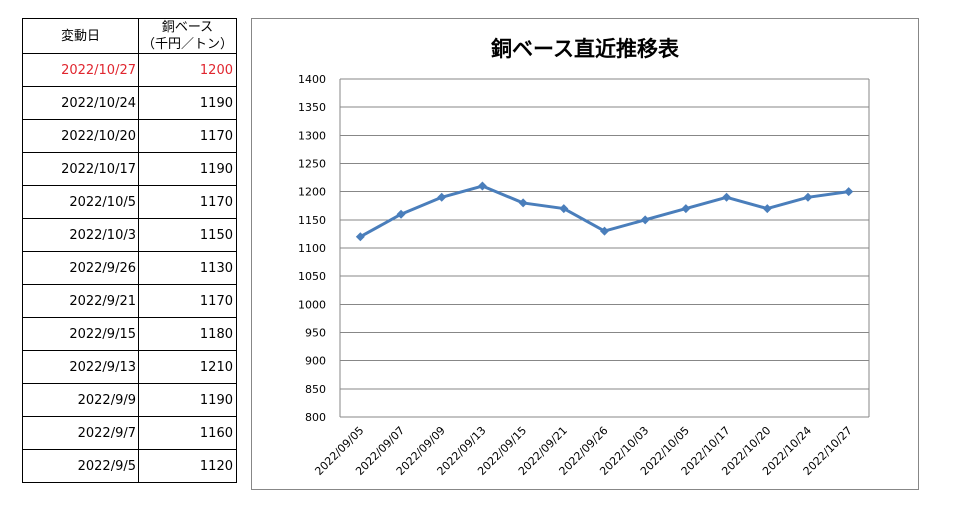 The image size is (956, 515). What do you see at coordinates (315, 417) in the screenshot?
I see `y-tick-label: 800` at bounding box center [315, 417].